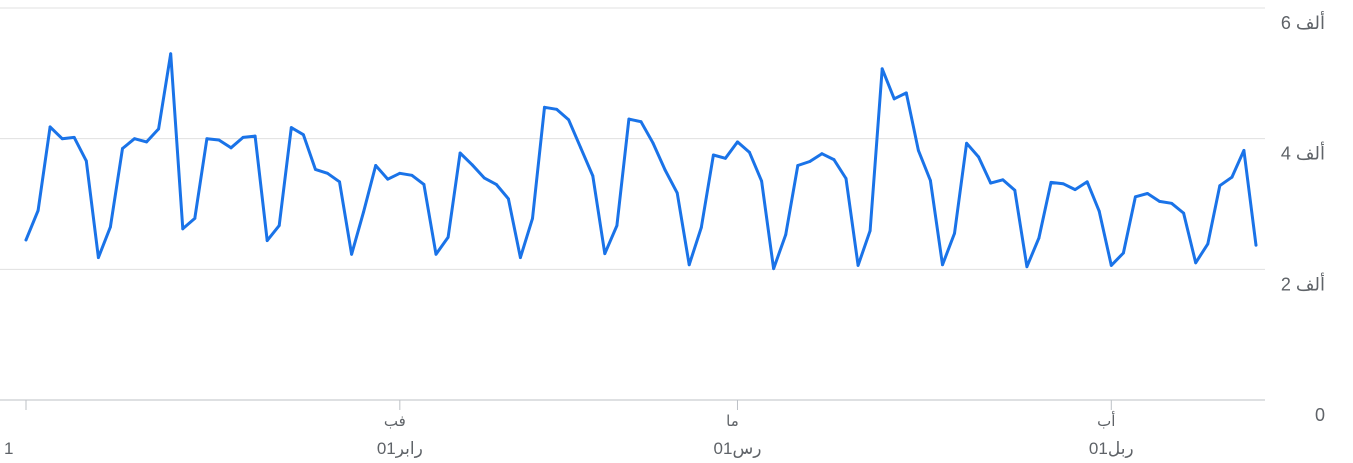  I want to click on x-tick-label-top: ما, so click(732, 421).